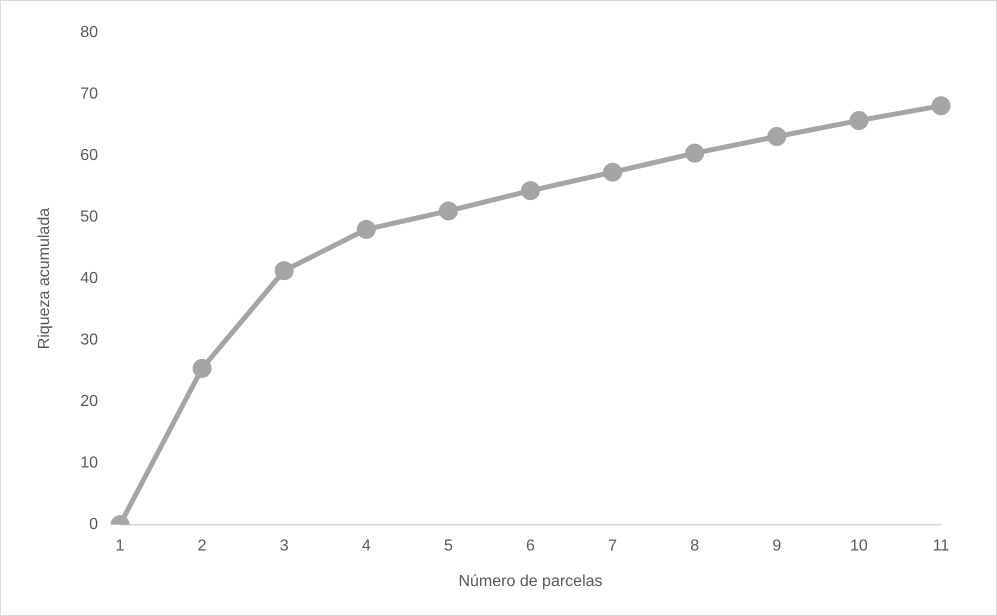  I want to click on y-tick-label: 60, so click(89, 155).